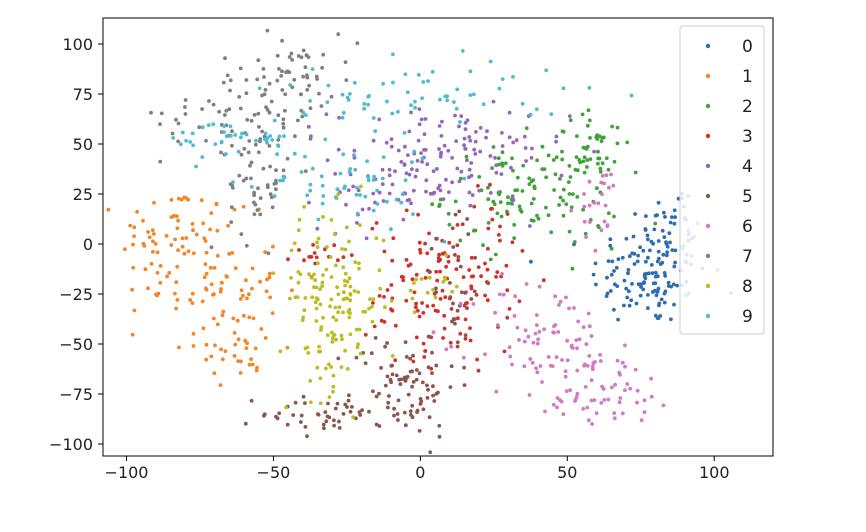 This screenshot has width=866, height=532. I want to click on x-tick-label: 100, so click(714, 472).